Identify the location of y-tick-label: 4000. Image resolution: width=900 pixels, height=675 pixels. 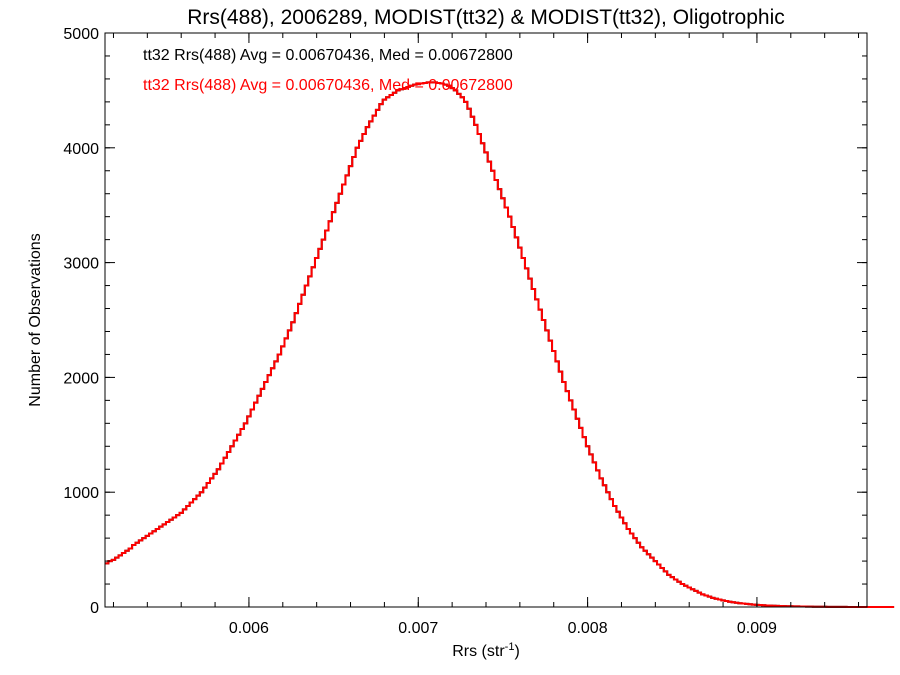
(81, 149).